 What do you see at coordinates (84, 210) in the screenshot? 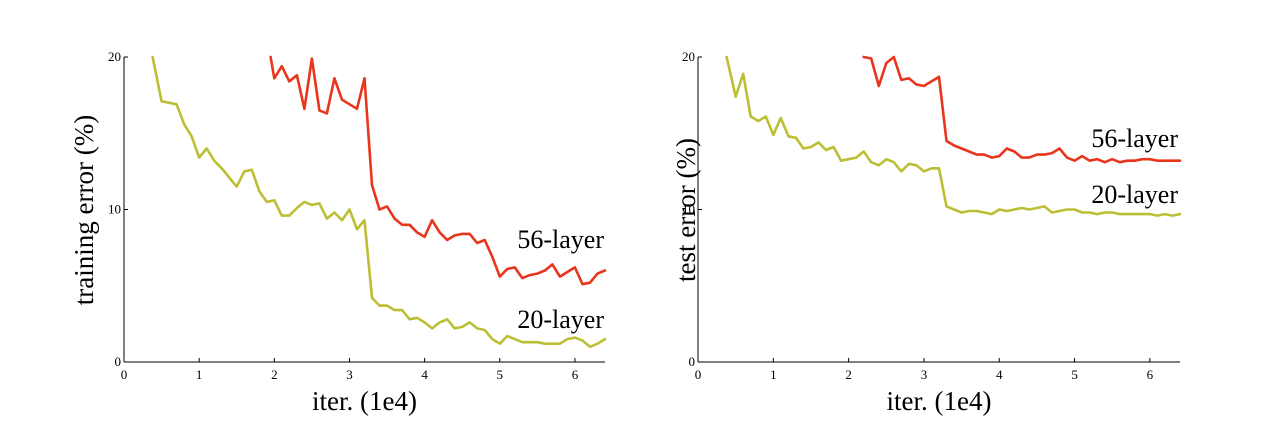
I see `y-axis-label: training error (%)` at bounding box center [84, 210].